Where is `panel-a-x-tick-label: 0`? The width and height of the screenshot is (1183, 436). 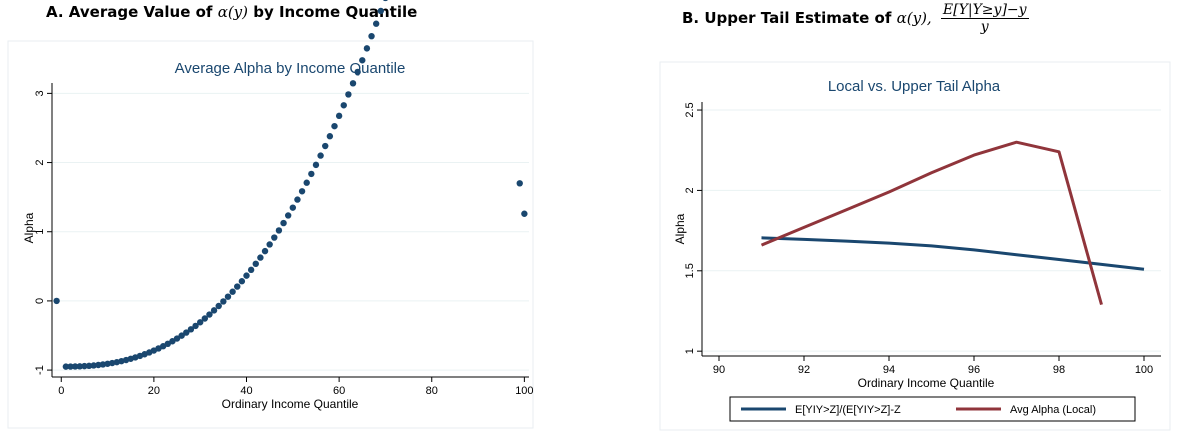 panel-a-x-tick-label: 0 is located at coordinates (61, 391).